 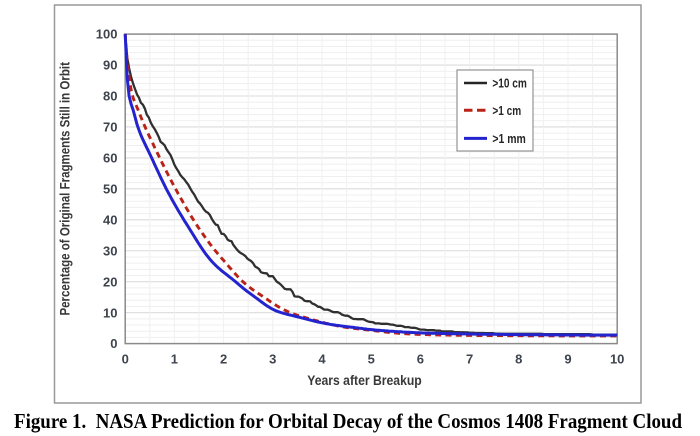 What do you see at coordinates (518, 359) in the screenshot?
I see `svg-text: 8` at bounding box center [518, 359].